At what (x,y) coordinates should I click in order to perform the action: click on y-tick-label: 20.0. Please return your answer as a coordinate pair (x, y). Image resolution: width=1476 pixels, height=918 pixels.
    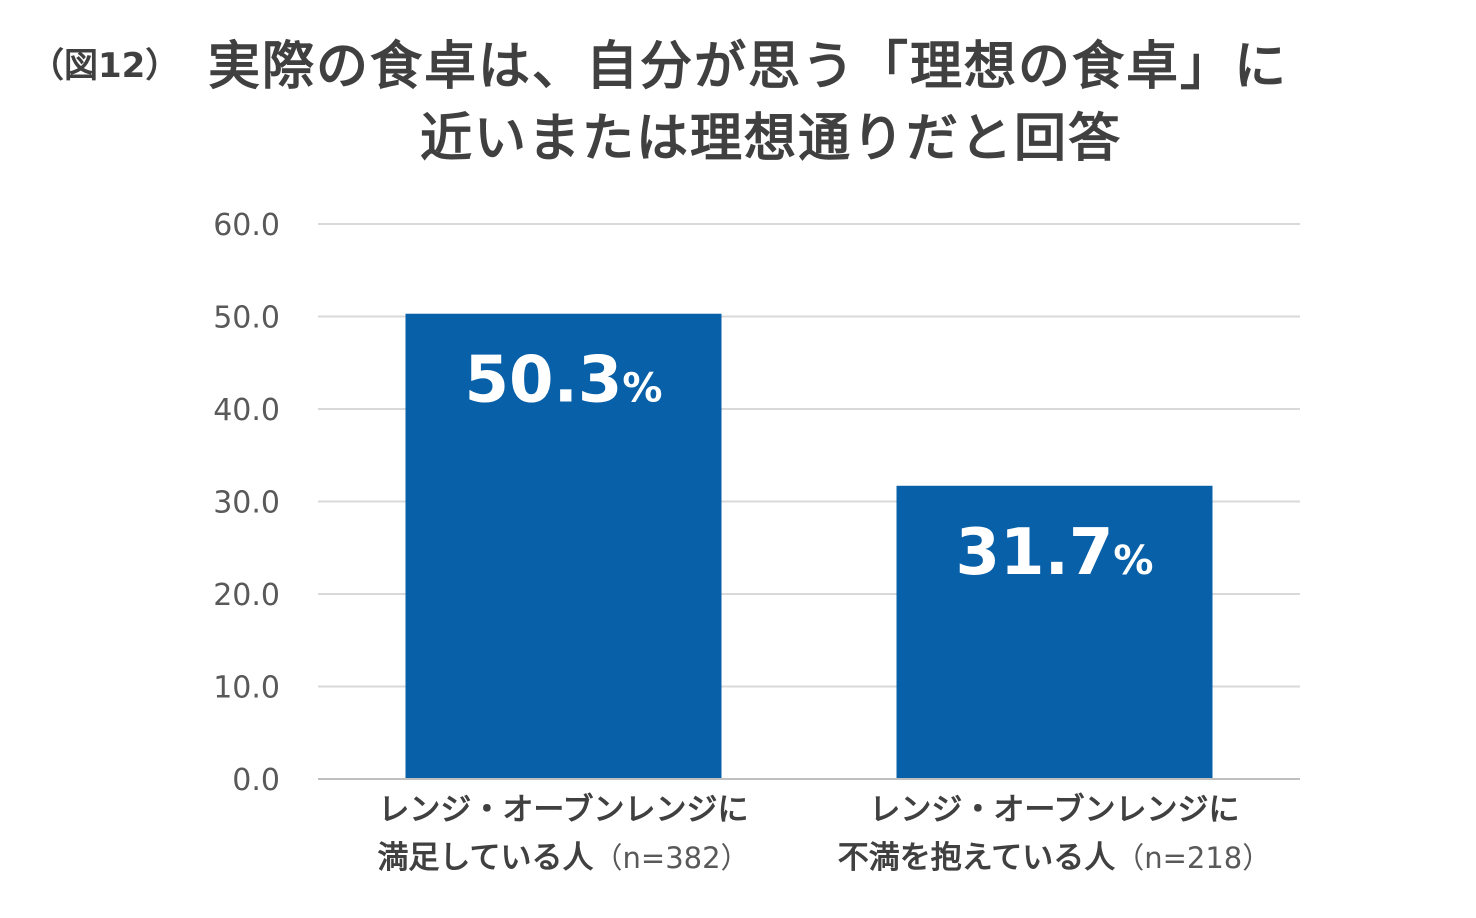
    Looking at the image, I should click on (246, 595).